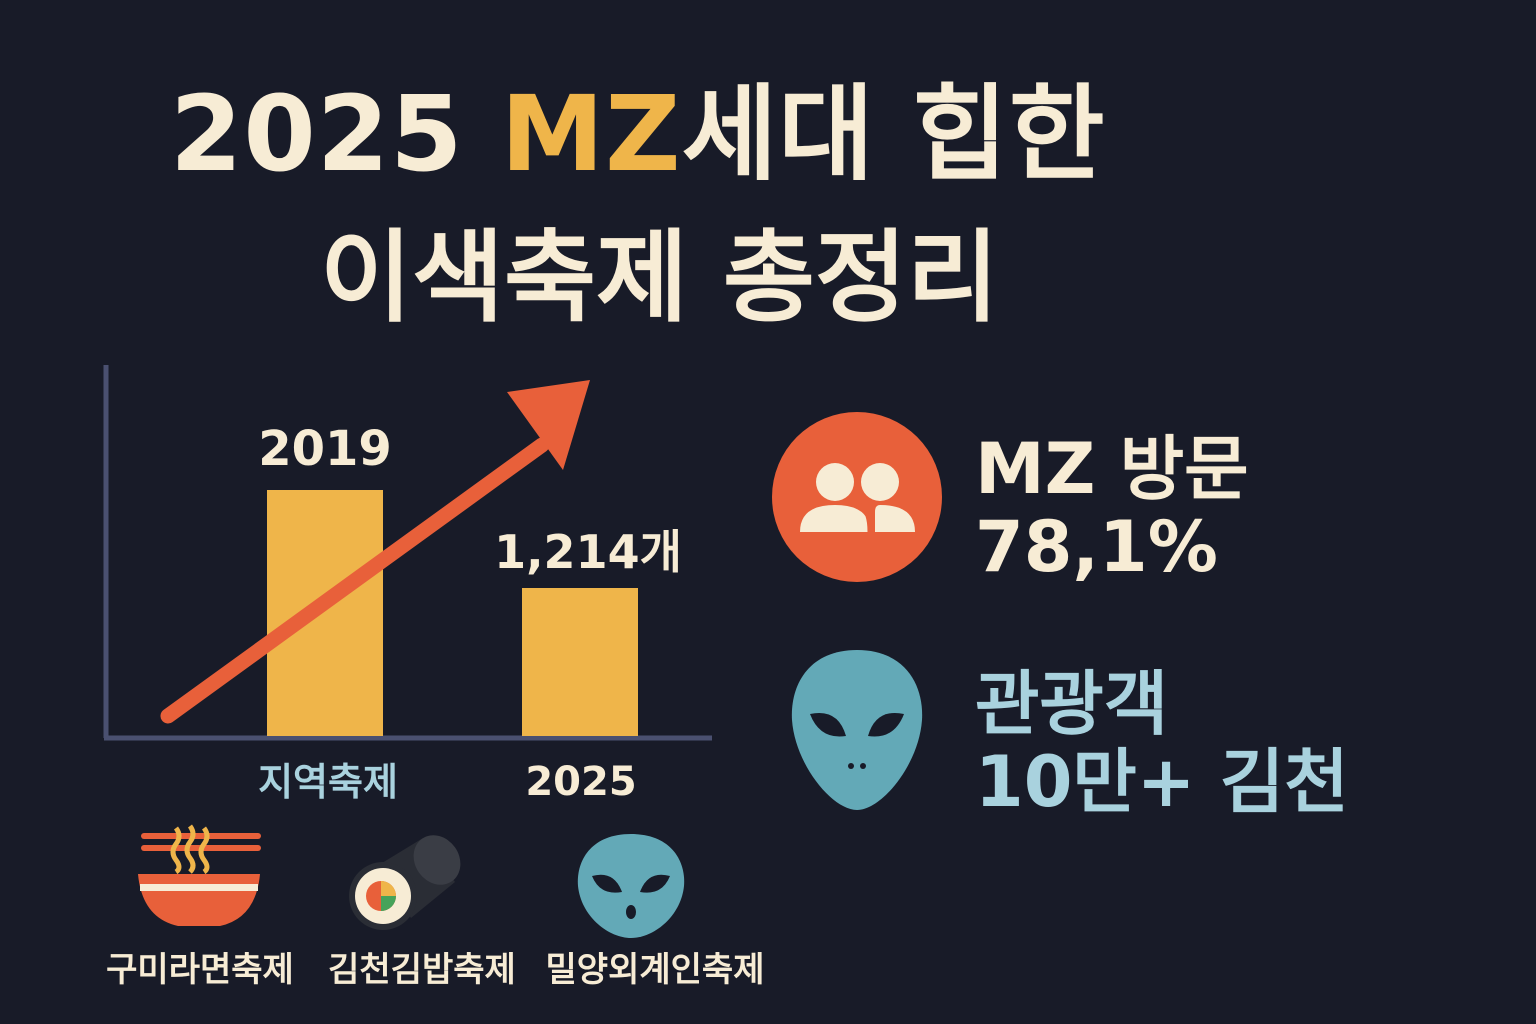 The image size is (1536, 1024). What do you see at coordinates (588, 552) in the screenshot?
I see `bar-top-label-count: 1,214개` at bounding box center [588, 552].